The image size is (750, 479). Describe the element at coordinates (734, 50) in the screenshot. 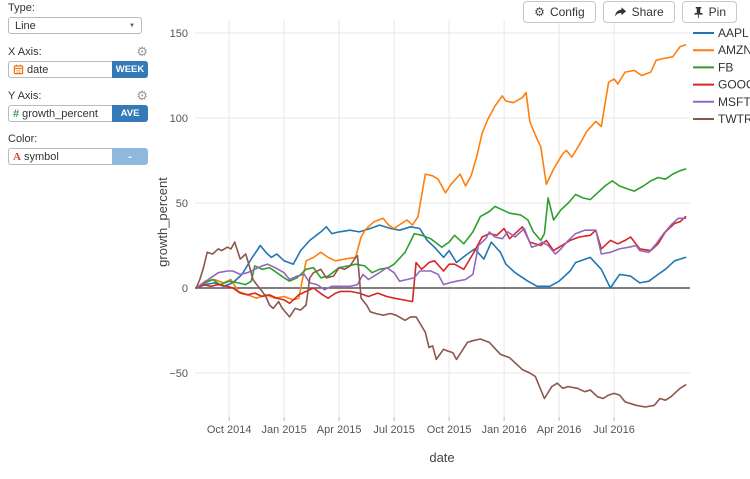

I see `legend-label-AMZN: AMZN` at that location.